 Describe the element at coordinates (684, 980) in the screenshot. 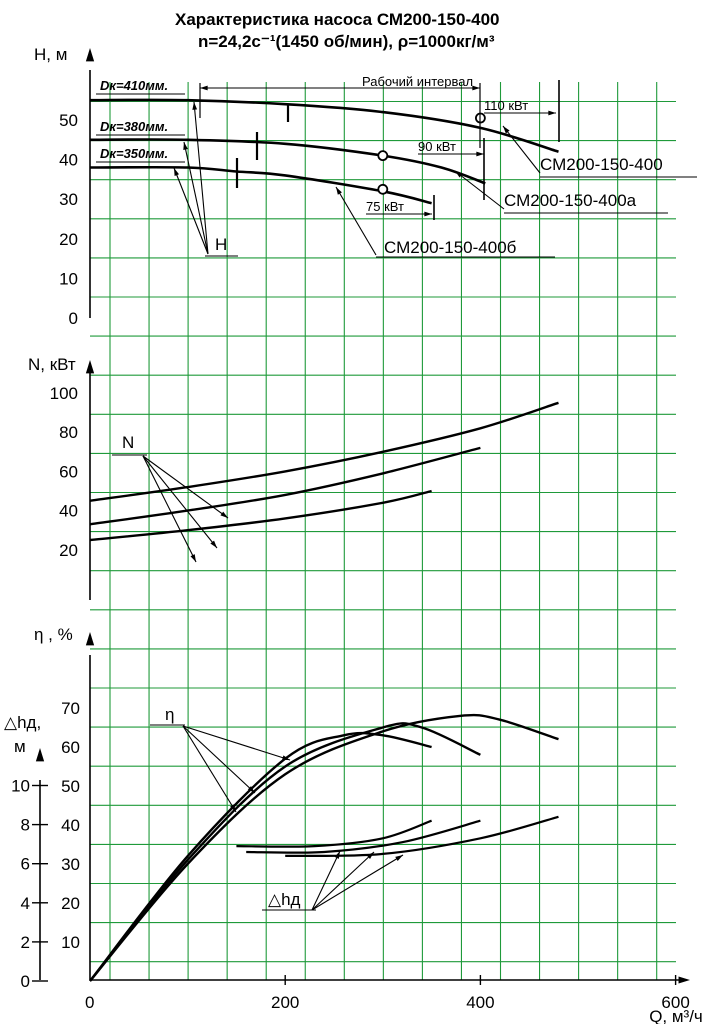

I see `x-axis-arrow` at that location.